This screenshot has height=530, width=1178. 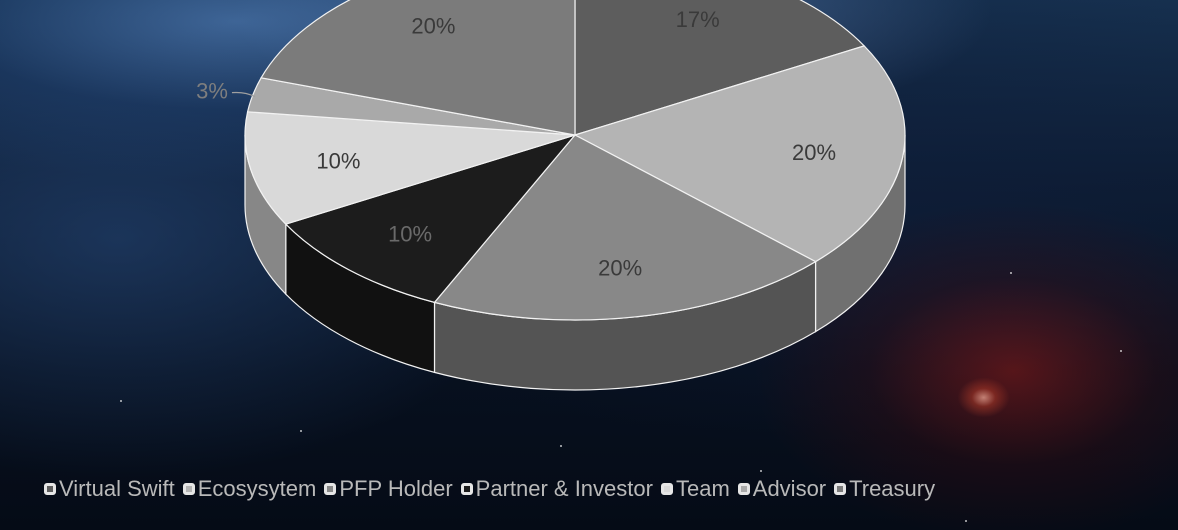 I want to click on legend-item-team: Team, so click(x=695, y=489).